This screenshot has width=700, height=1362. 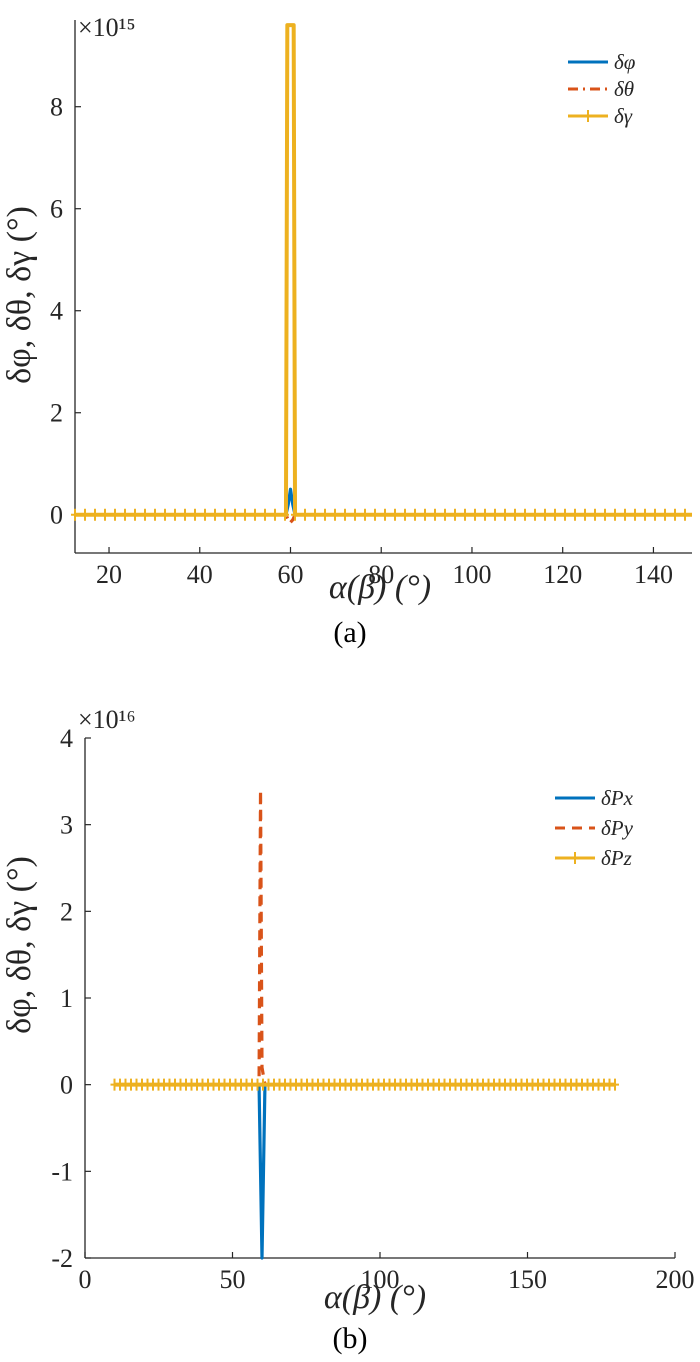 What do you see at coordinates (85, 1279) in the screenshot?
I see `x-tick-label: 0` at bounding box center [85, 1279].